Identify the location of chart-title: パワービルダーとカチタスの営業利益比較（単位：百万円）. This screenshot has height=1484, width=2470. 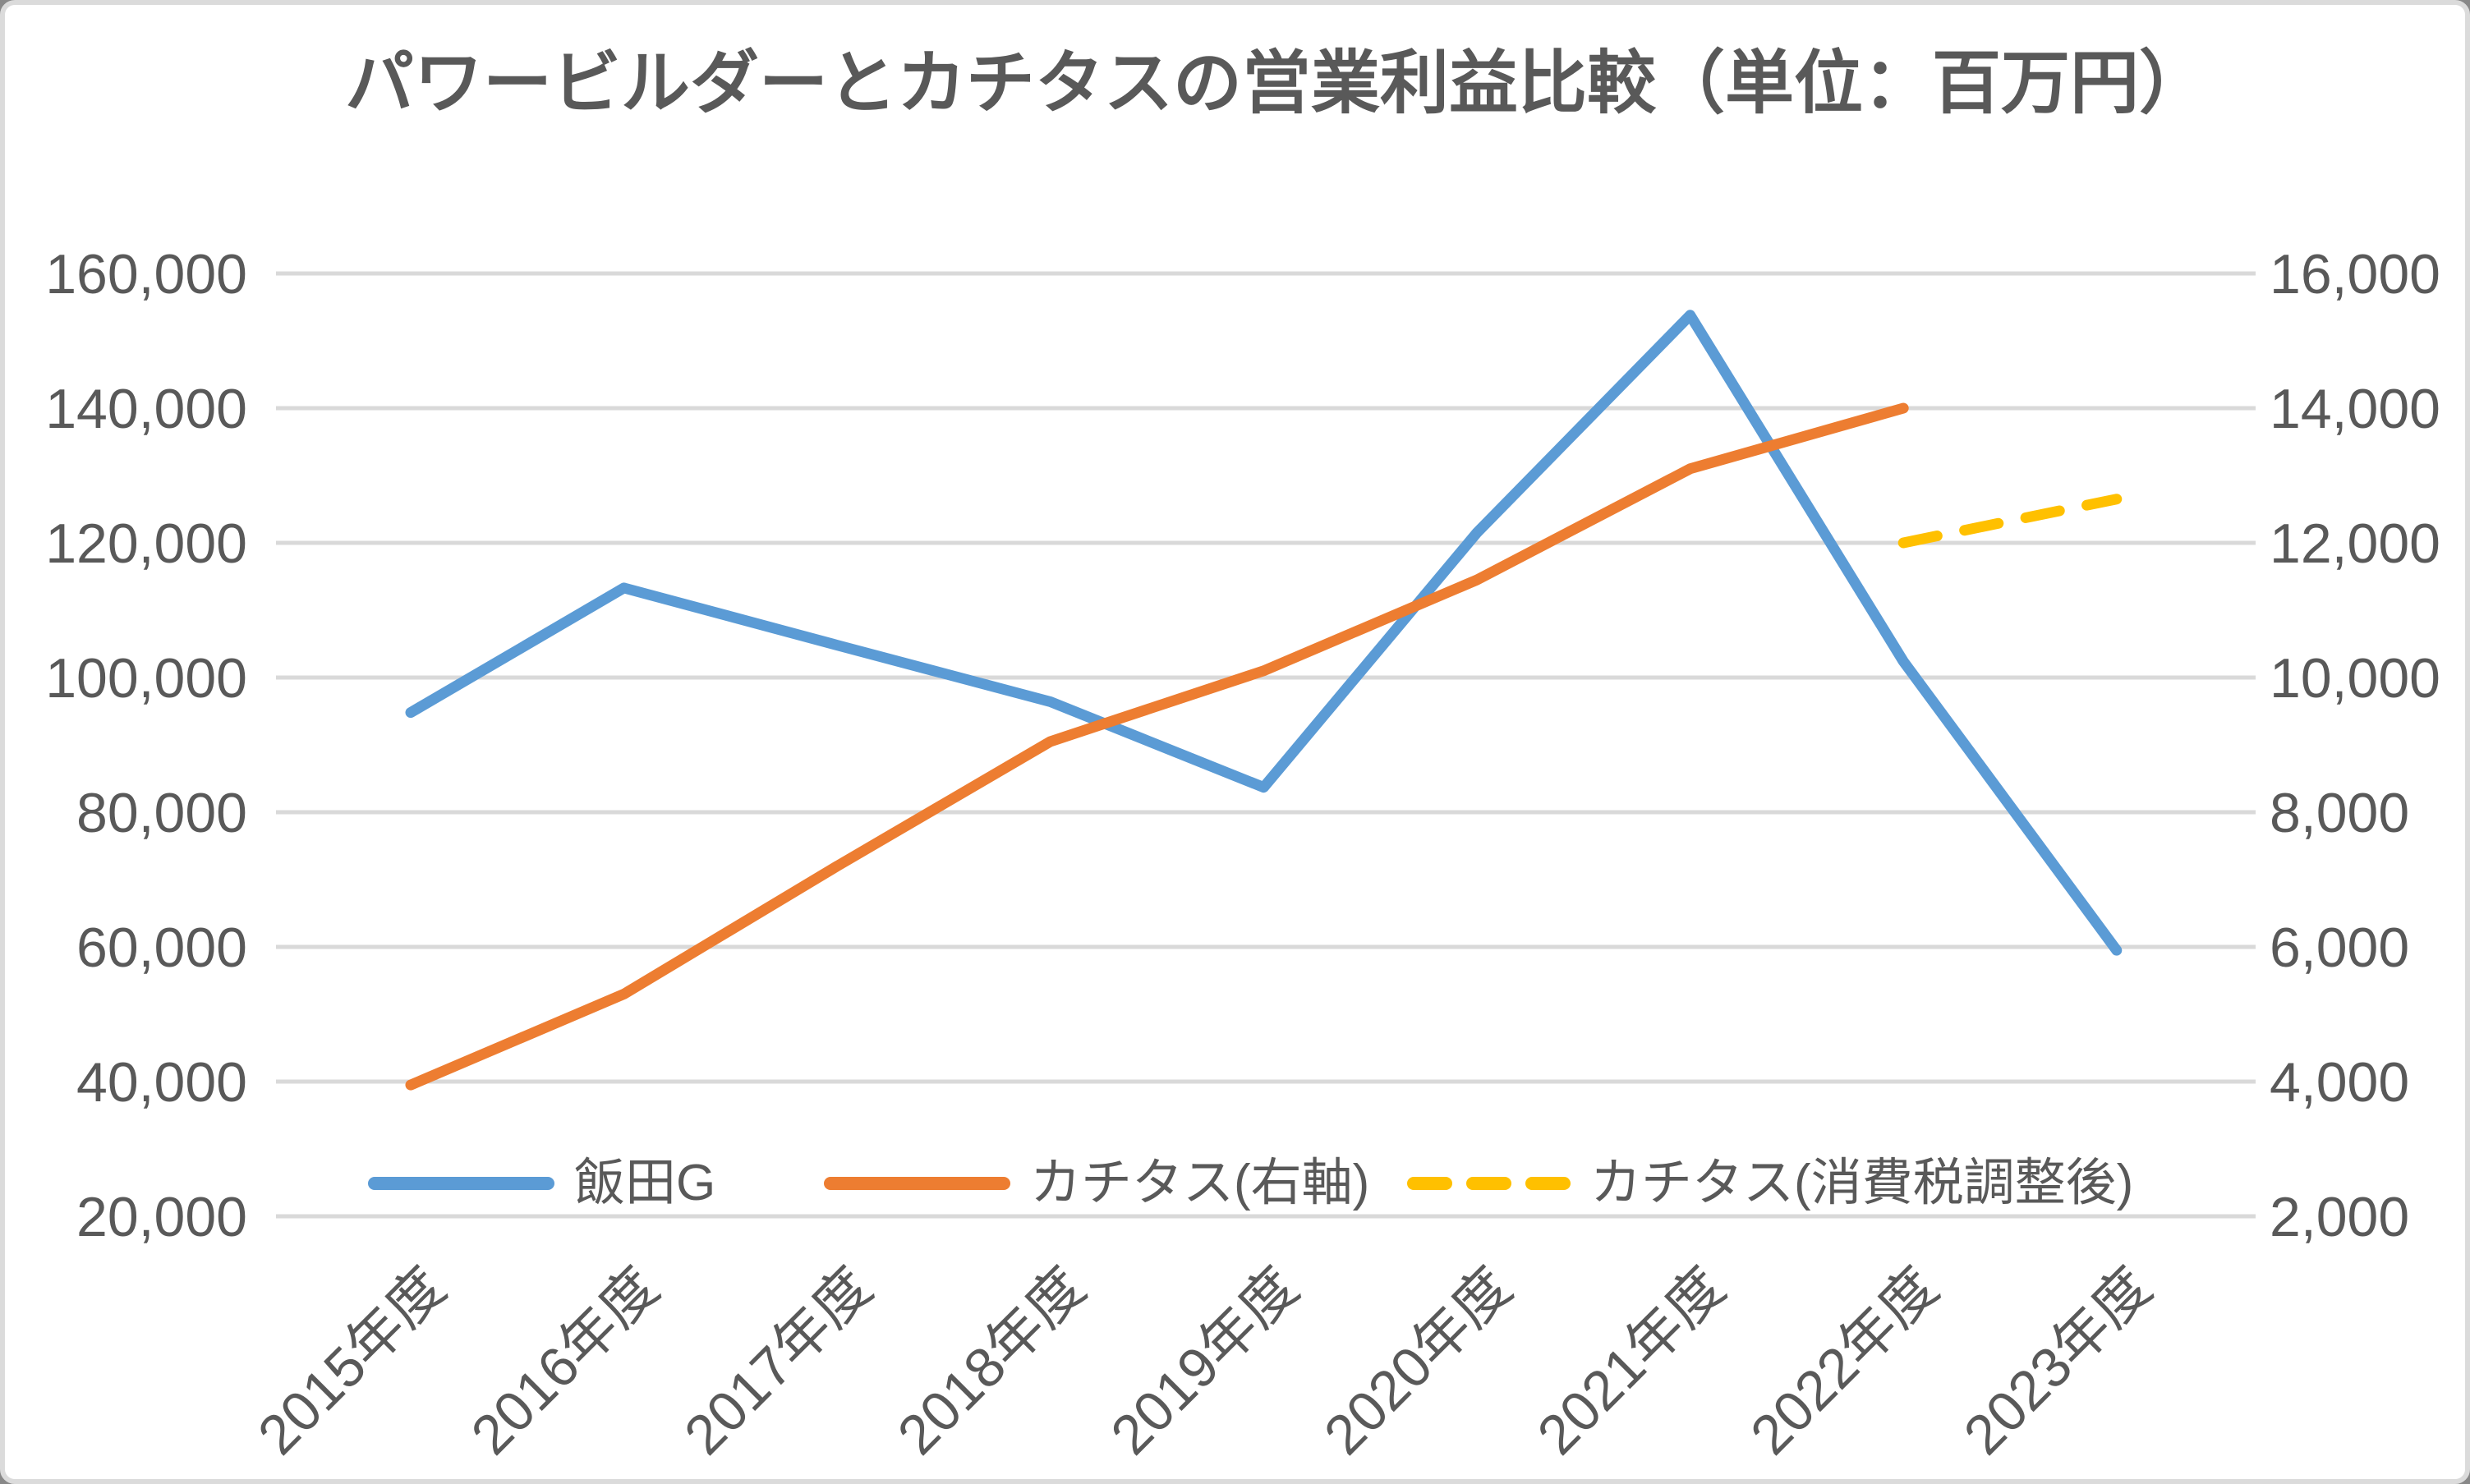
(1276, 83).